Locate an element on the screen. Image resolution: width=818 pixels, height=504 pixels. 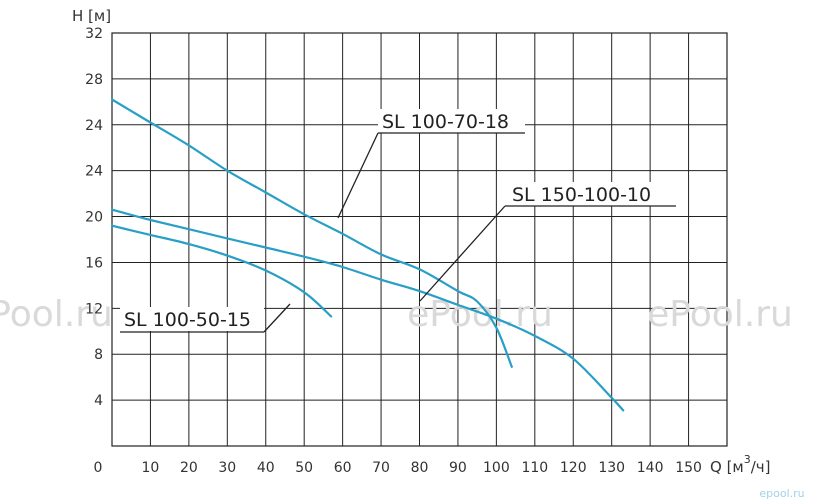
y-tick-label: 8 is located at coordinates (98, 355).